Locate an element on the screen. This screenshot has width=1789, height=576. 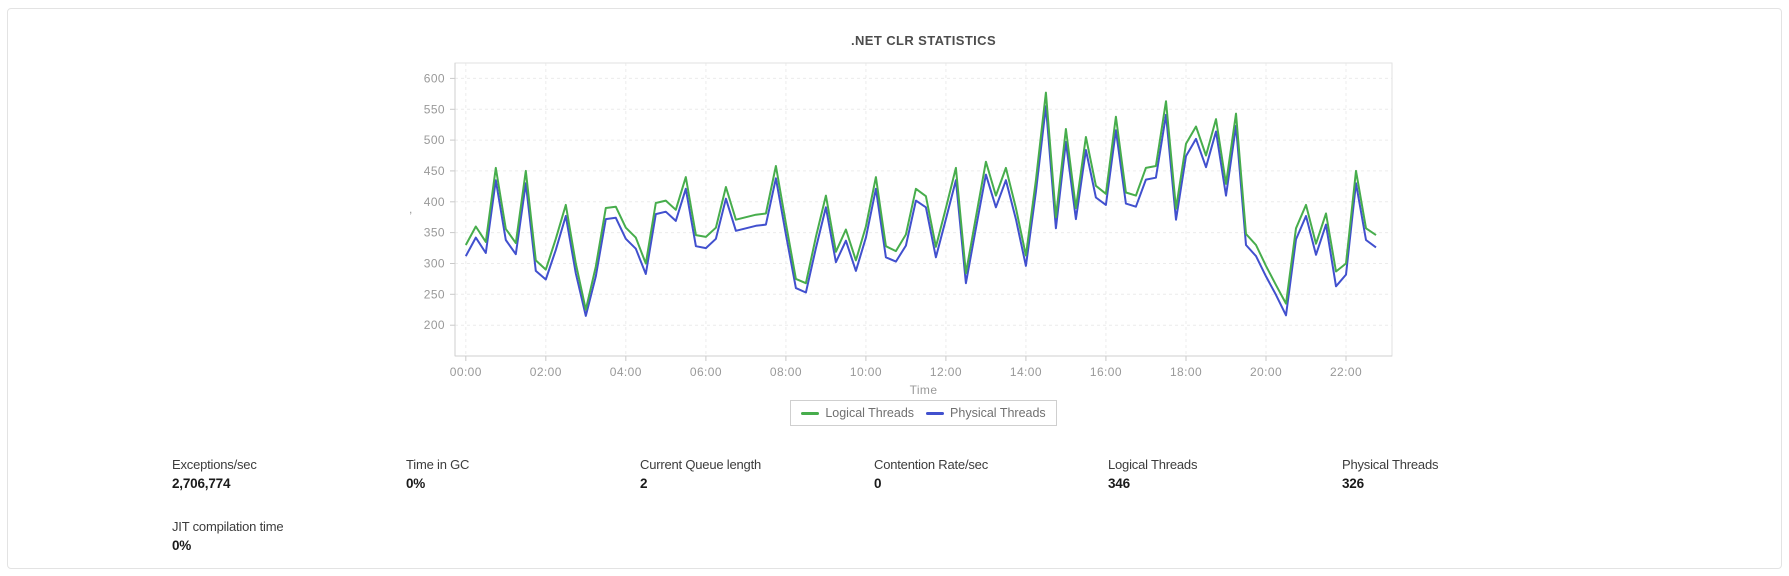
stat-jit-compilation-time: JIT compilation time 0% is located at coordinates (289, 536).